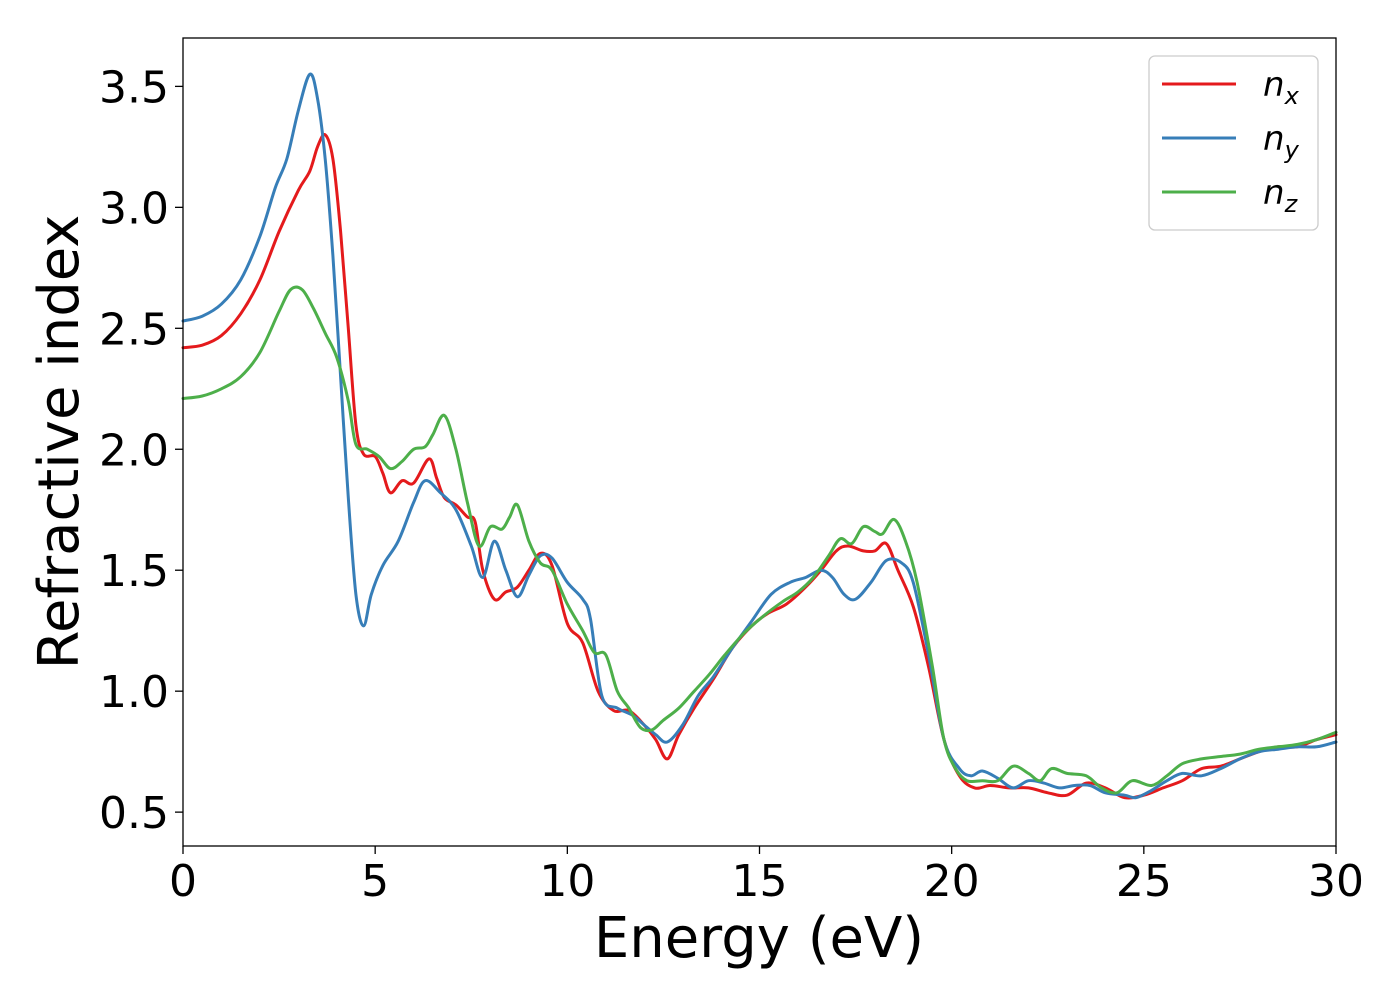 Image resolution: width=1400 pixels, height=1005 pixels. I want to click on x-tick-label: 0, so click(183, 881).